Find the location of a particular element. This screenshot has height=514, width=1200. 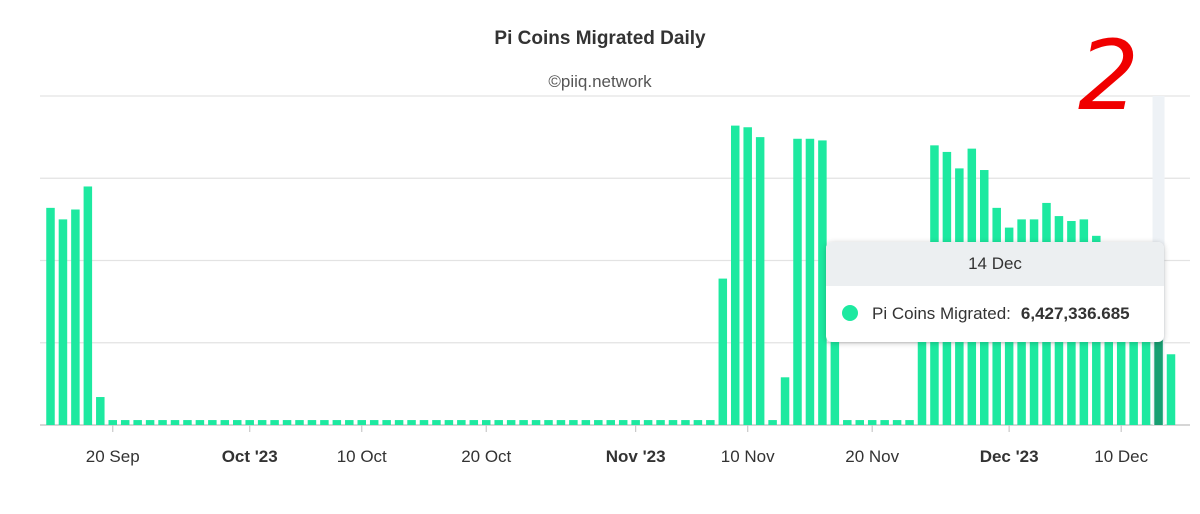

tooltip: 14 Dec Pi Coins Migrated: 6,427,336.685 is located at coordinates (995, 292).